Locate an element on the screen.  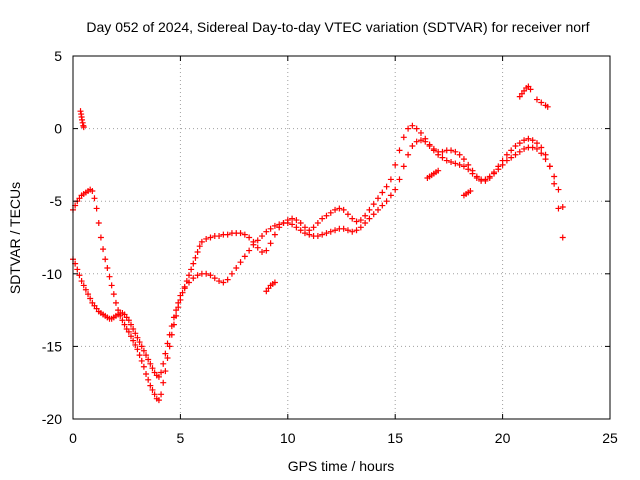
x-tick-label: 15 is located at coordinates (395, 438).